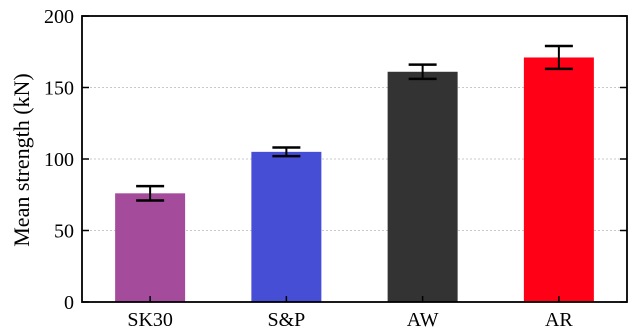  I want to click on x-tick-label: S&P, so click(286, 320).